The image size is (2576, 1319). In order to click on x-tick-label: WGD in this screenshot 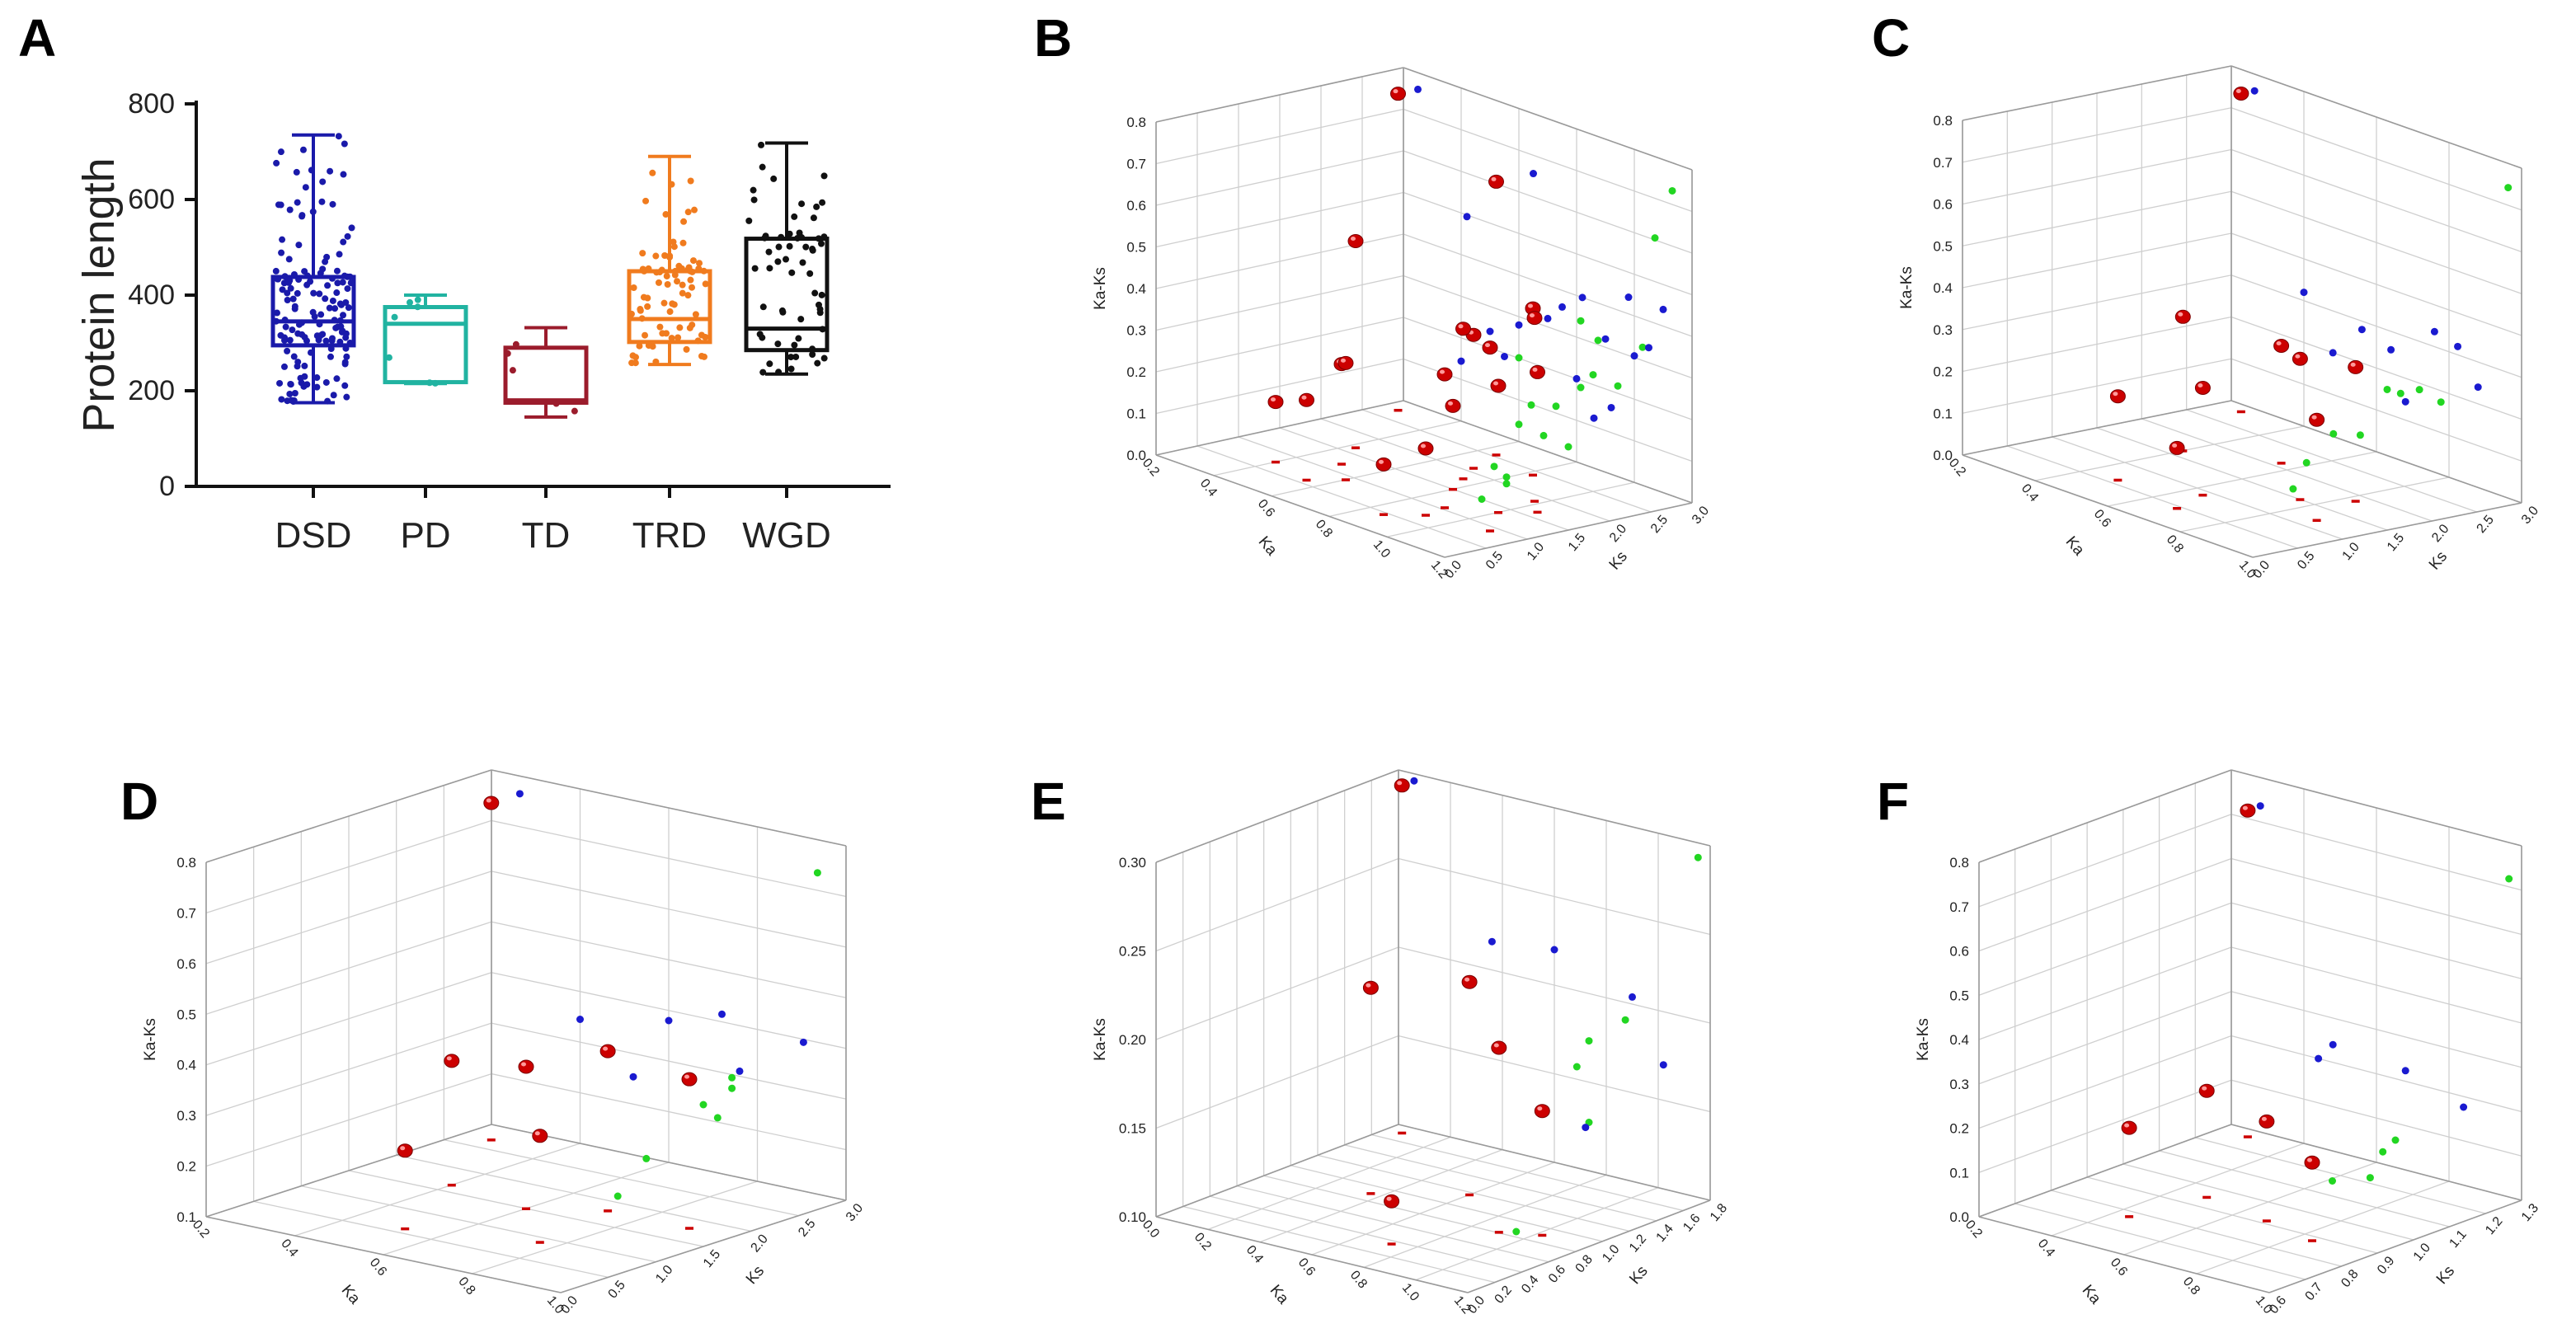, I will do `click(786, 535)`.